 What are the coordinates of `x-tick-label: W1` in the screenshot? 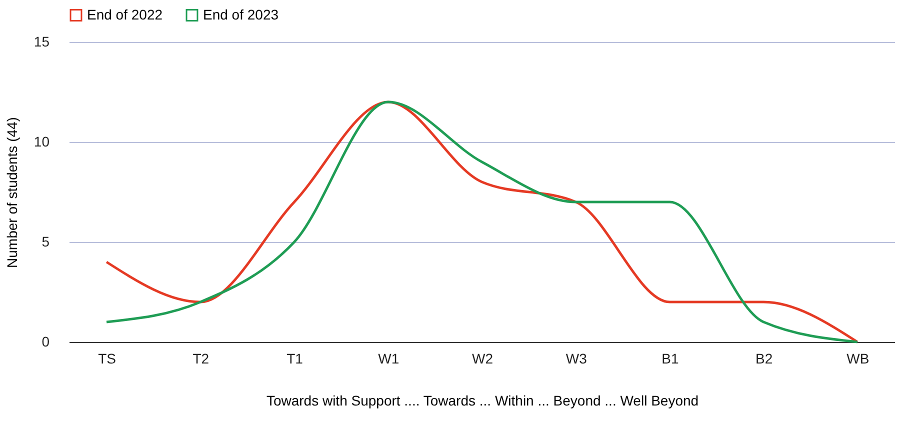 It's located at (389, 358).